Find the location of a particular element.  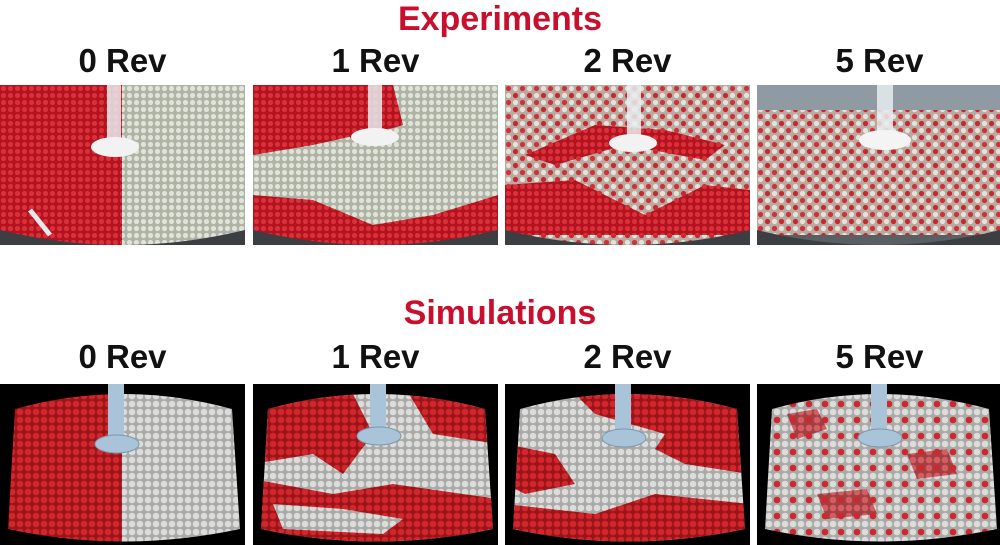

exp-photo-3-image is located at coordinates (878, 165).